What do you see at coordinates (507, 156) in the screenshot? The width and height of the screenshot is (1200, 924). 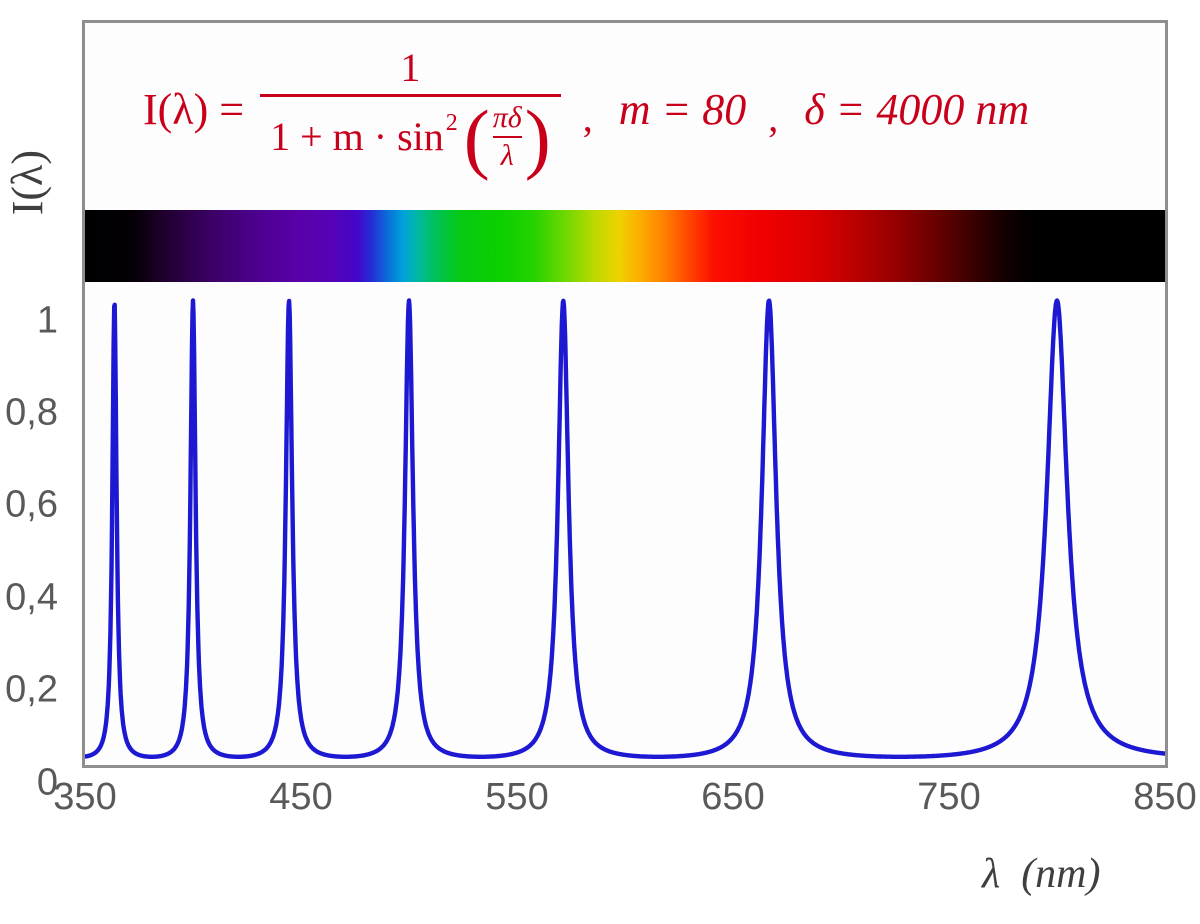 I see `inner-fraction-denominator: λ` at bounding box center [507, 156].